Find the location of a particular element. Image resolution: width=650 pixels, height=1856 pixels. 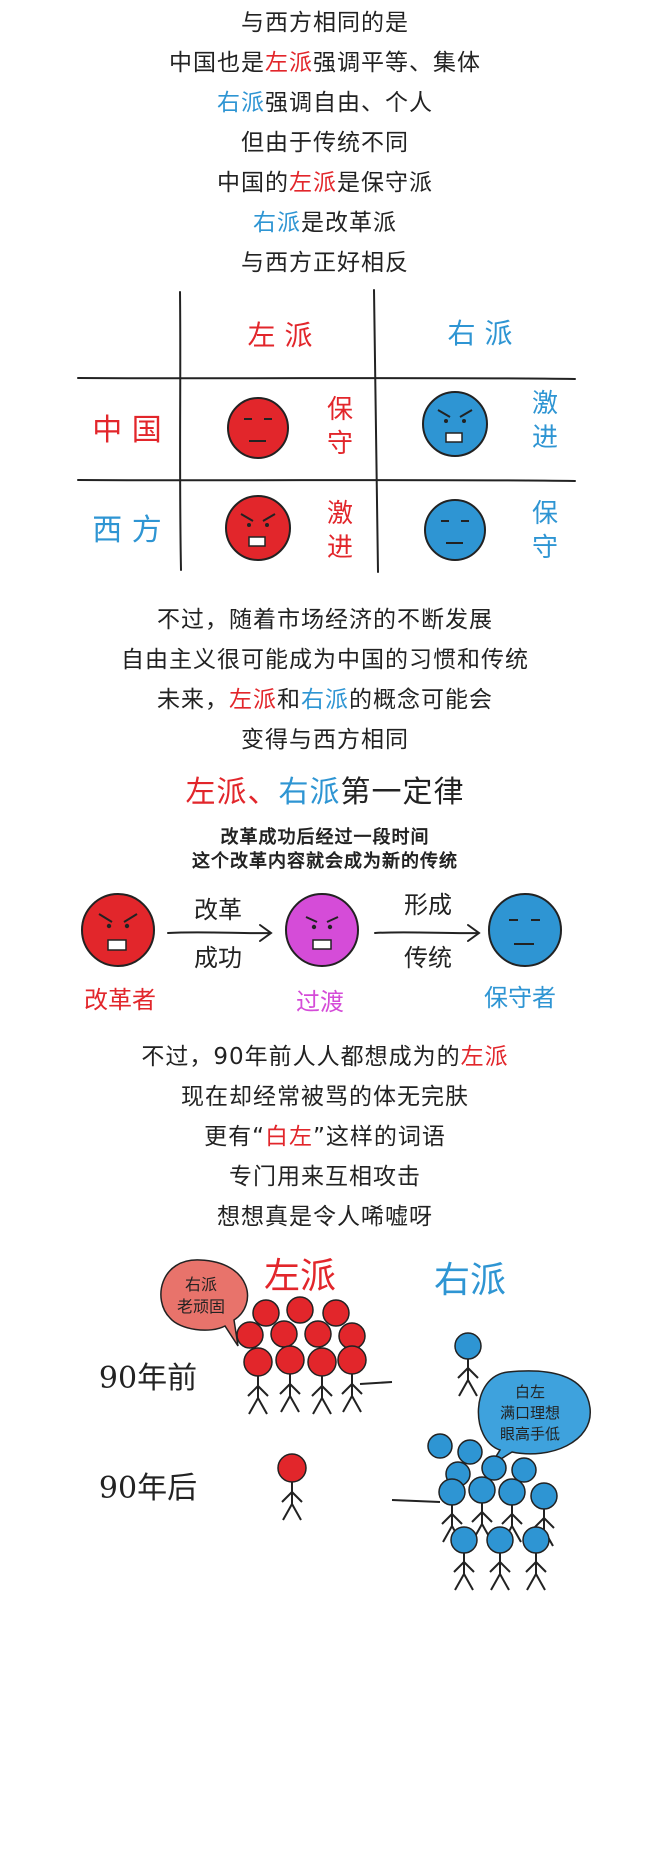

china-right-word-2: 进 is located at coordinates (545, 438).